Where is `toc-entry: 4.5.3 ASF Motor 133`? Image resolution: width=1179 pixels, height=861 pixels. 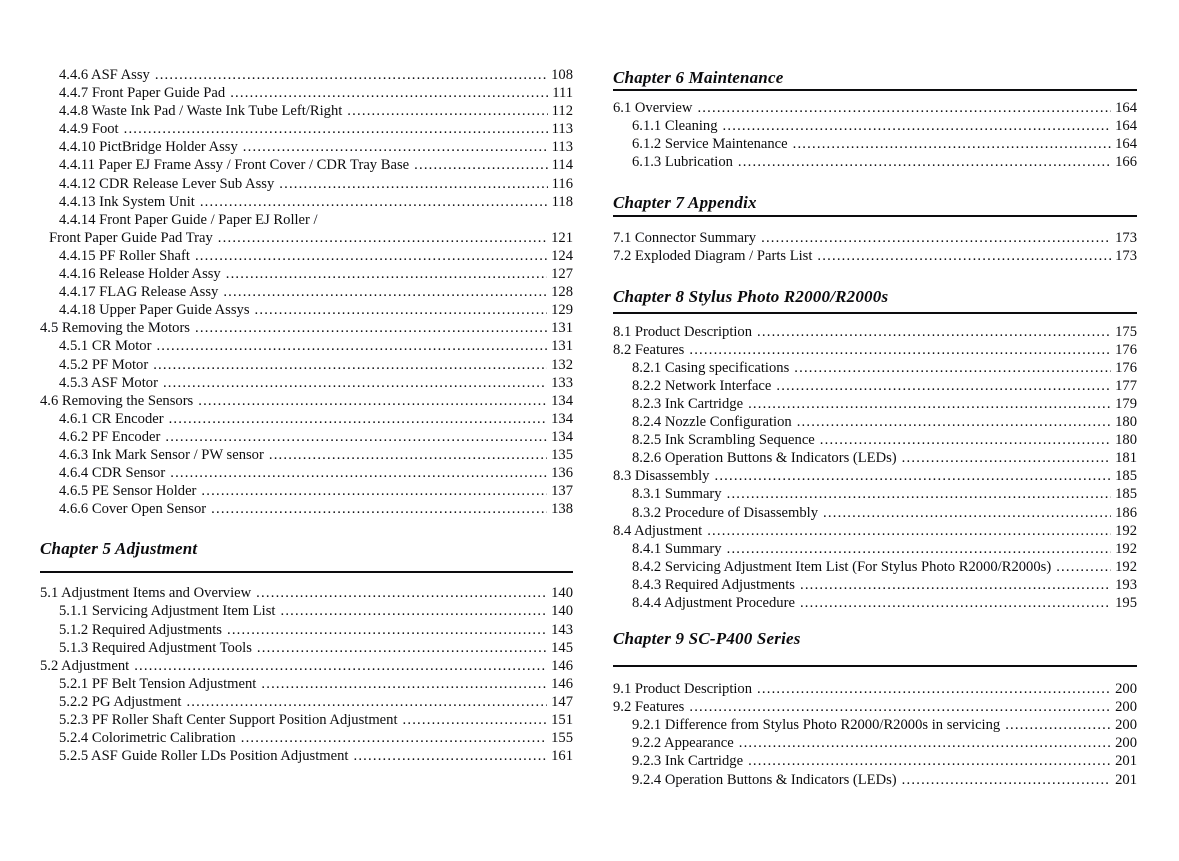 toc-entry: 4.5.3 ASF Motor 133 is located at coordinates (306, 383).